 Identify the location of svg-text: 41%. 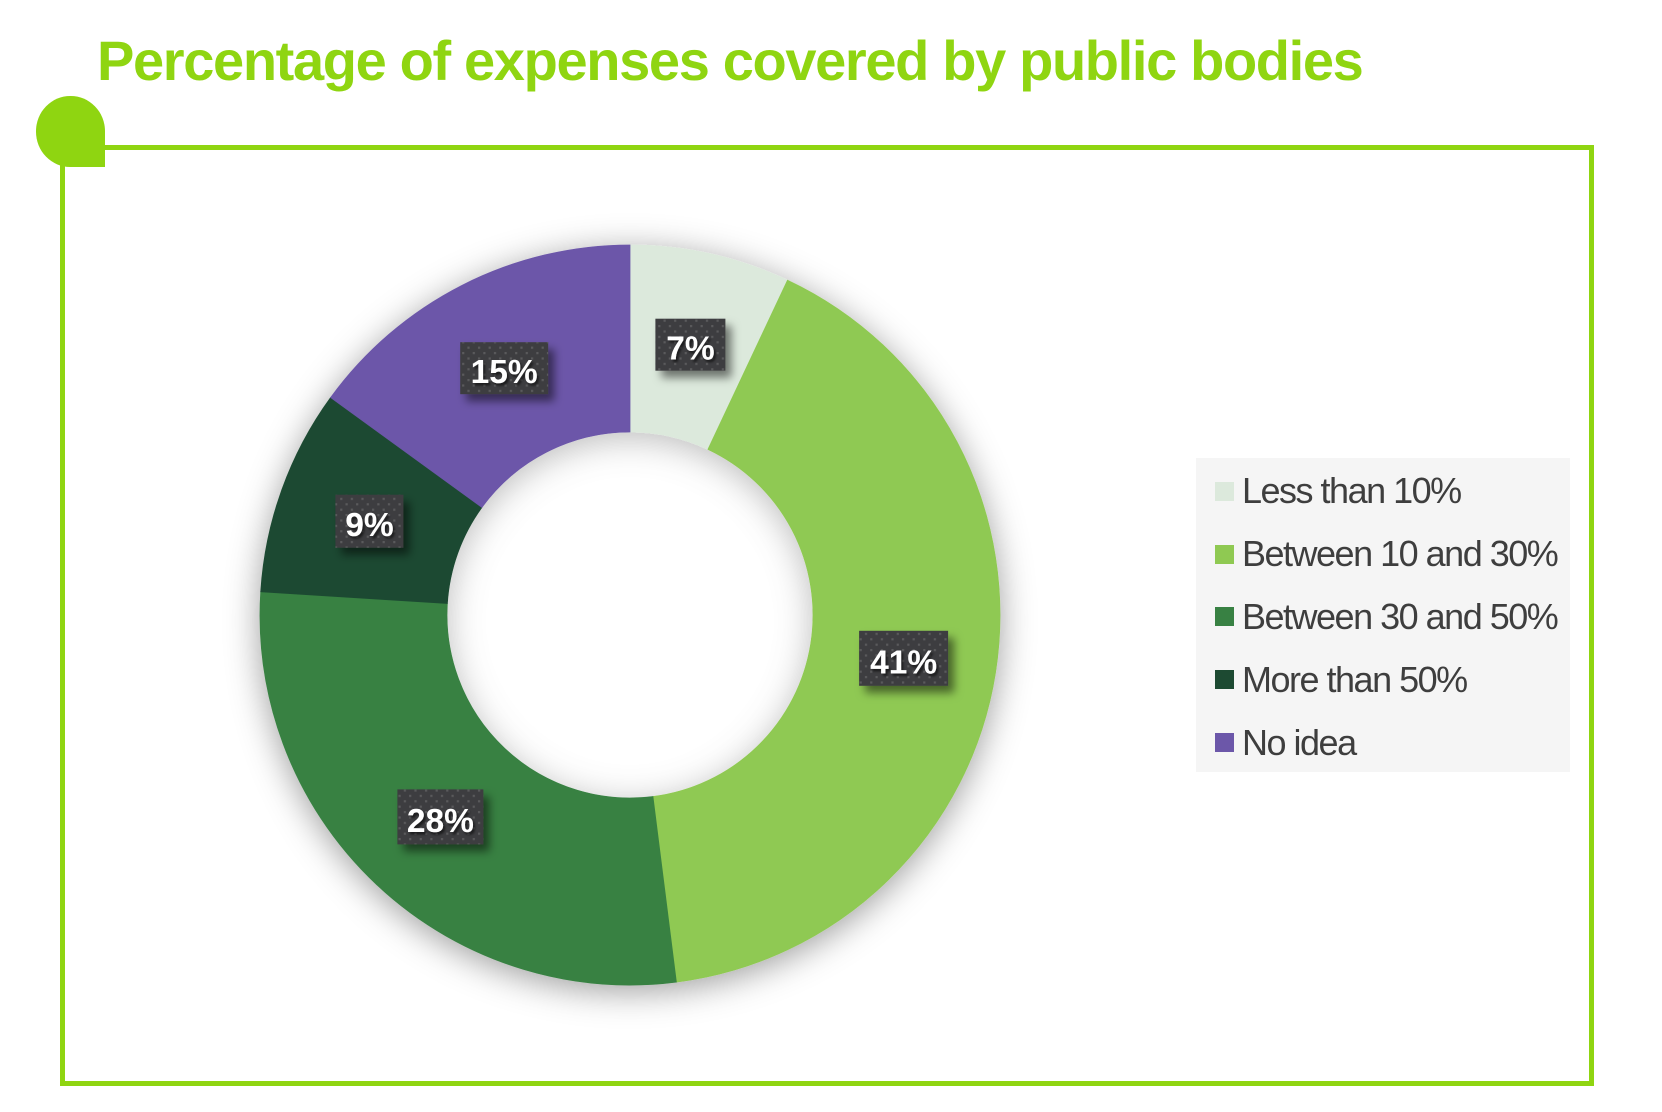
(903, 662).